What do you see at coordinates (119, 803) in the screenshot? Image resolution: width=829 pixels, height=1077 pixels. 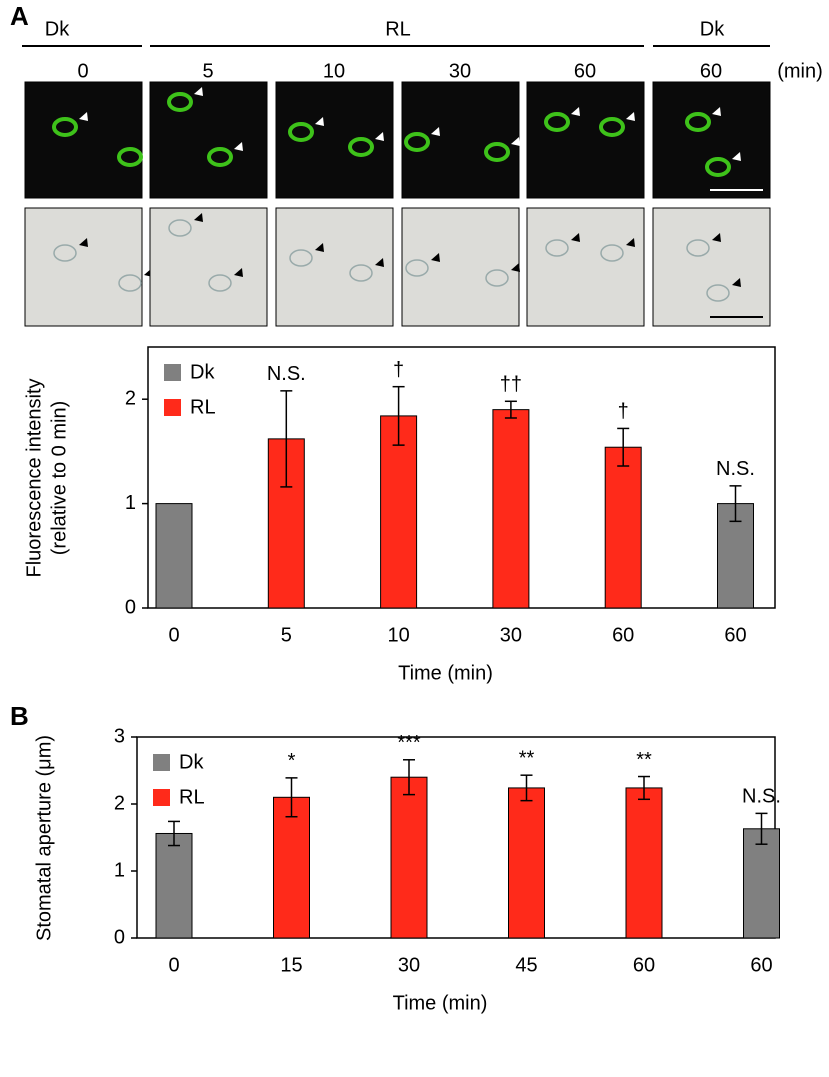 I see `y-tick-label: 2` at bounding box center [119, 803].